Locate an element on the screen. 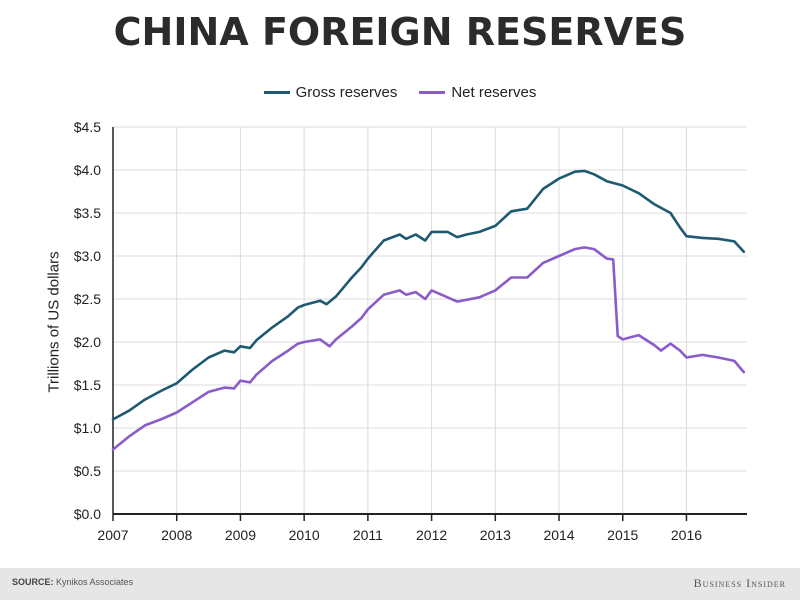 The image size is (800, 600). y-tick-label: $1.5 is located at coordinates (87, 385).